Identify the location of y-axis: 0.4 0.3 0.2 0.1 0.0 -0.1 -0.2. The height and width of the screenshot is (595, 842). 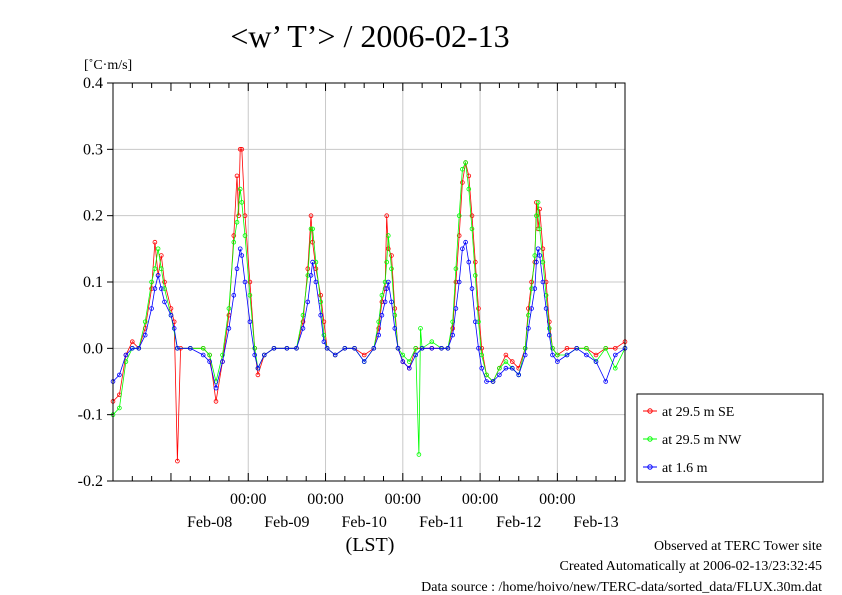
(95, 282).